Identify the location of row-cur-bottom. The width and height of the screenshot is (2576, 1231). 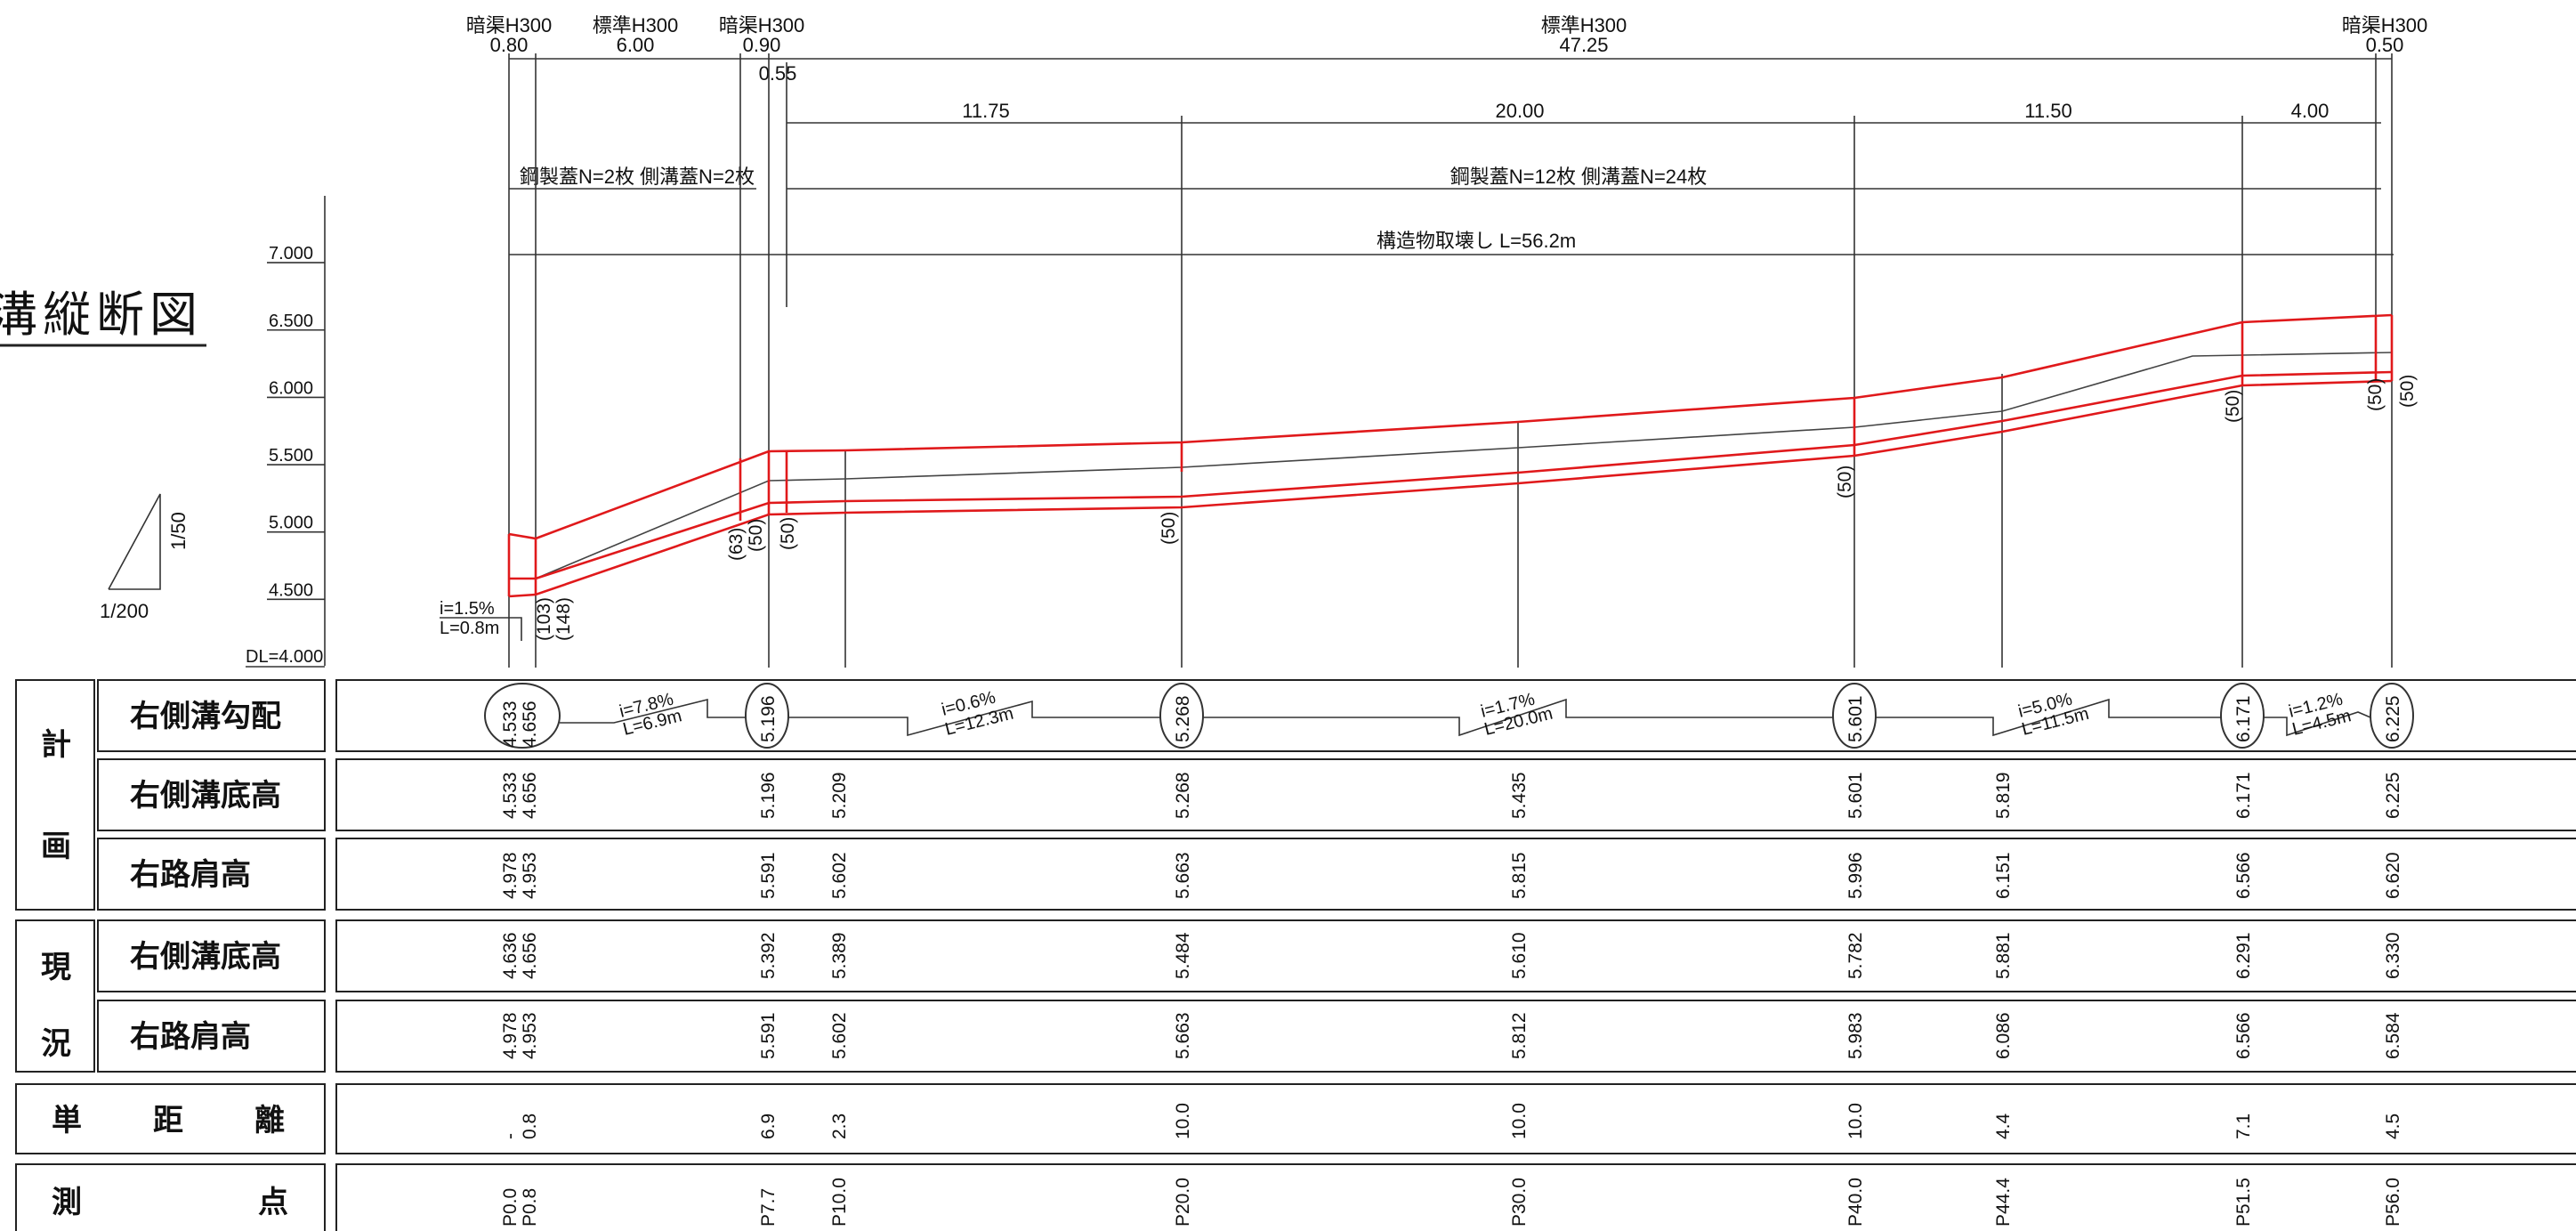
(1455, 955).